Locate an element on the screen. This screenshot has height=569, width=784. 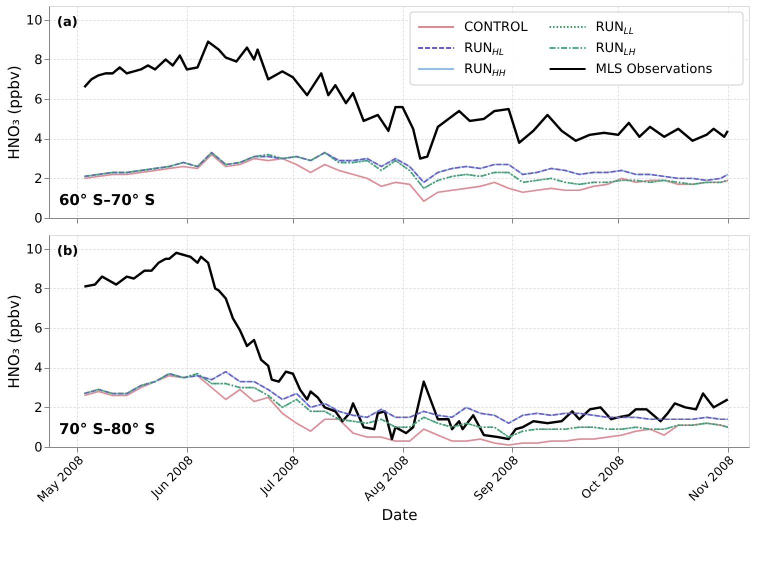
legend-label: CONTROL is located at coordinates (496, 27).